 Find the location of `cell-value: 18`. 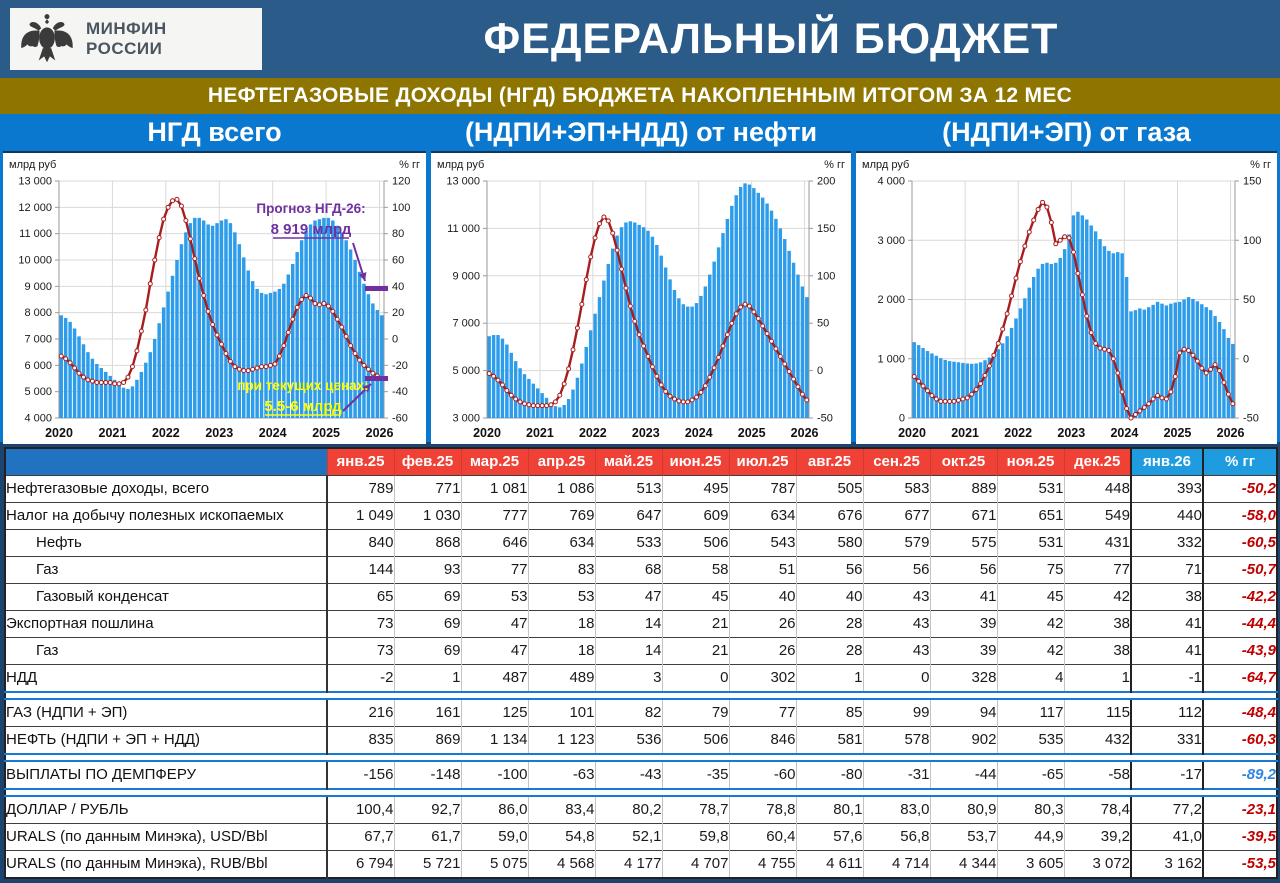

cell-value: 18 is located at coordinates (561, 624).